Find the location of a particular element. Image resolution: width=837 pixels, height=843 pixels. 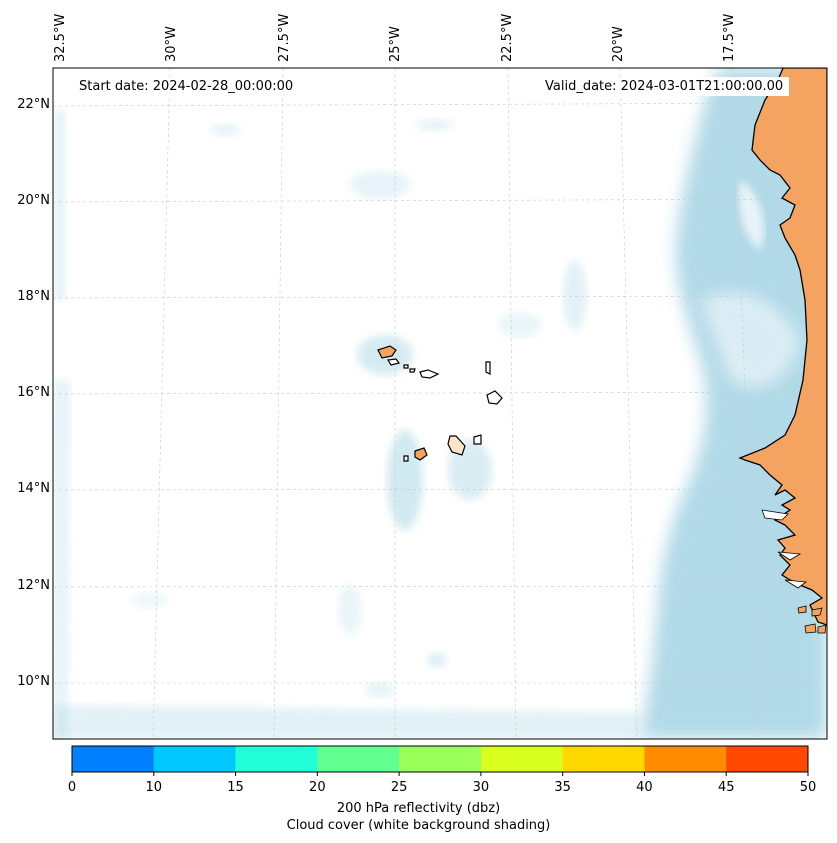

colorbar is located at coordinates (440, 760).